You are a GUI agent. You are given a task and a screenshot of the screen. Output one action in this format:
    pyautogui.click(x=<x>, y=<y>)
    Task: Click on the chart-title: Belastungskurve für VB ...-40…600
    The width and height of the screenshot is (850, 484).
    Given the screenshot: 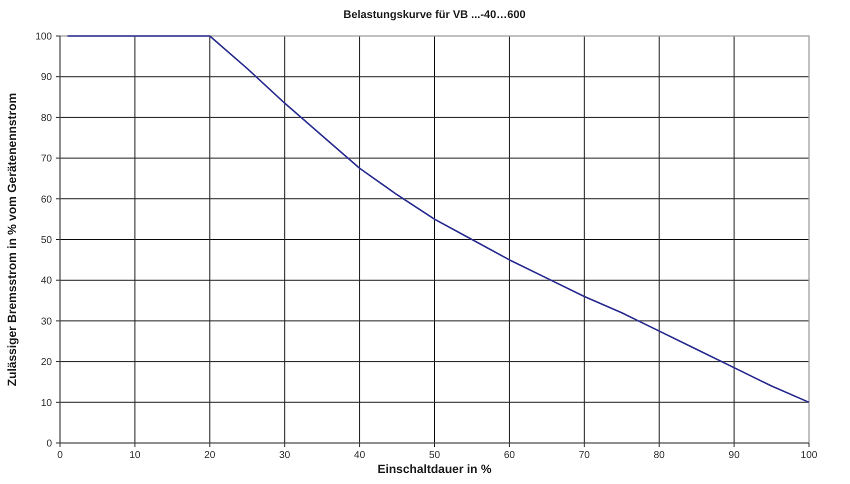 What is the action you would take?
    pyautogui.click(x=434, y=15)
    